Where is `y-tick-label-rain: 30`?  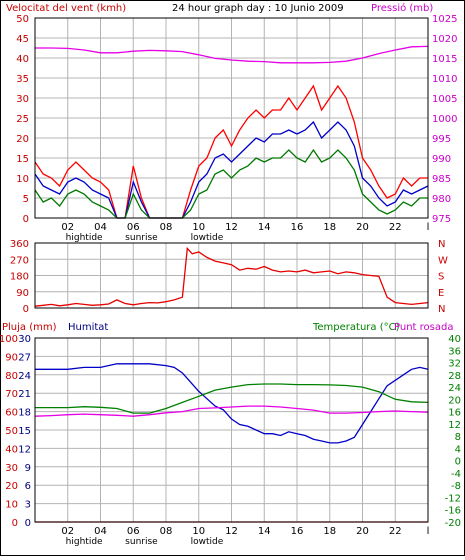
y-tick-label-rain: 30 is located at coordinates (24, 339).